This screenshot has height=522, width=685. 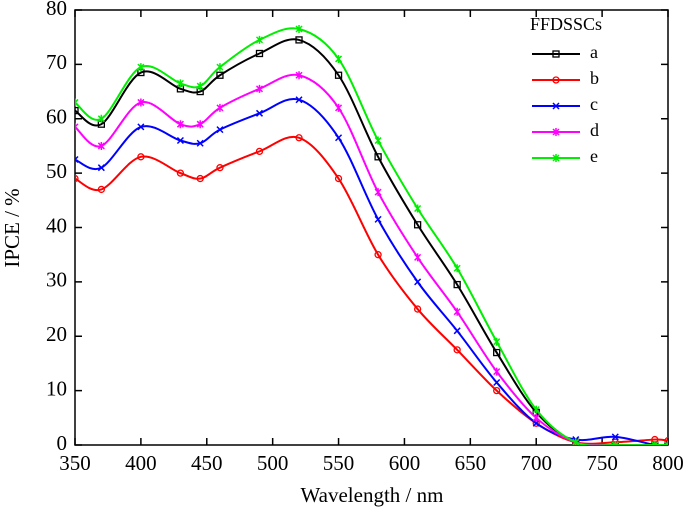 I want to click on legend-label: d, so click(x=594, y=130).